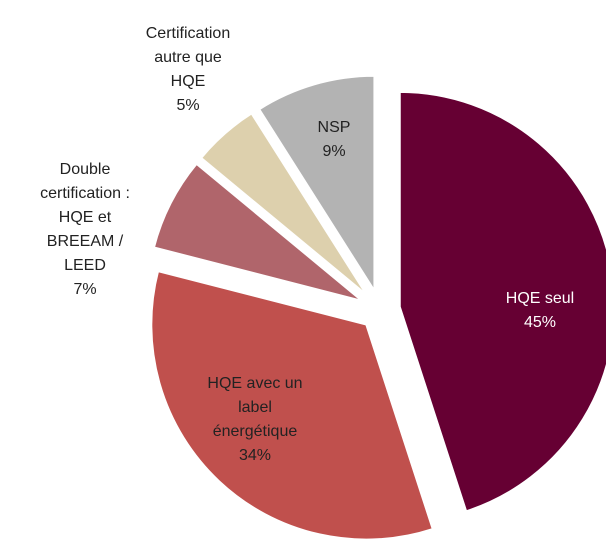  What do you see at coordinates (540, 322) in the screenshot?
I see `value-label: 45%` at bounding box center [540, 322].